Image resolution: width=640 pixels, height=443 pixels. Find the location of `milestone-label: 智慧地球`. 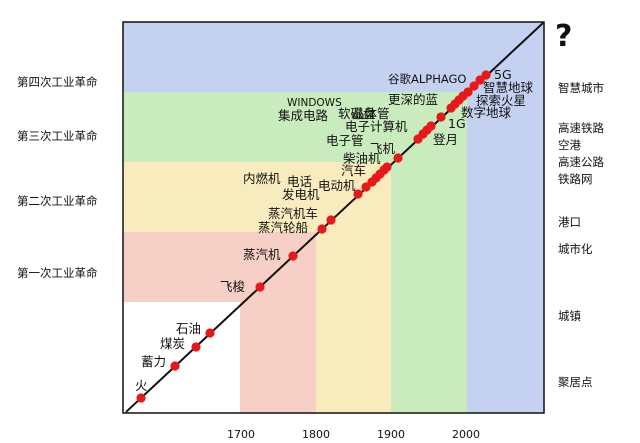

milestone-label: 智慧地球 is located at coordinates (508, 87).